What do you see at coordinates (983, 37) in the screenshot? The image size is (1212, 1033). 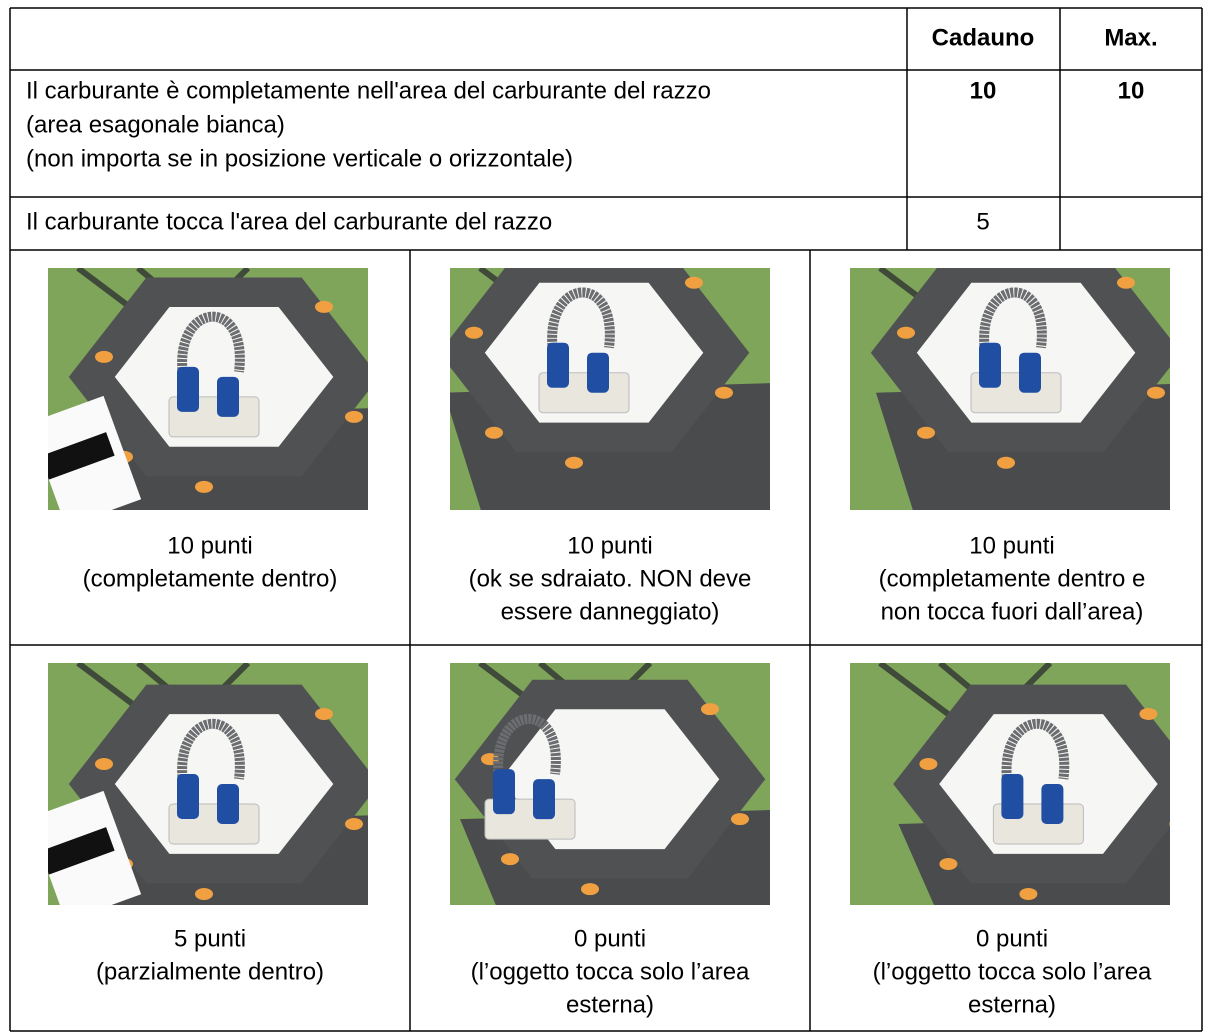 I see `header-cell: Cadauno` at bounding box center [983, 37].